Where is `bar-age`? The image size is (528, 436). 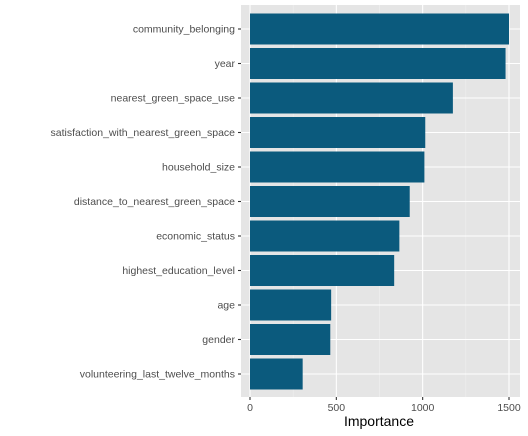
bar-age is located at coordinates (291, 305).